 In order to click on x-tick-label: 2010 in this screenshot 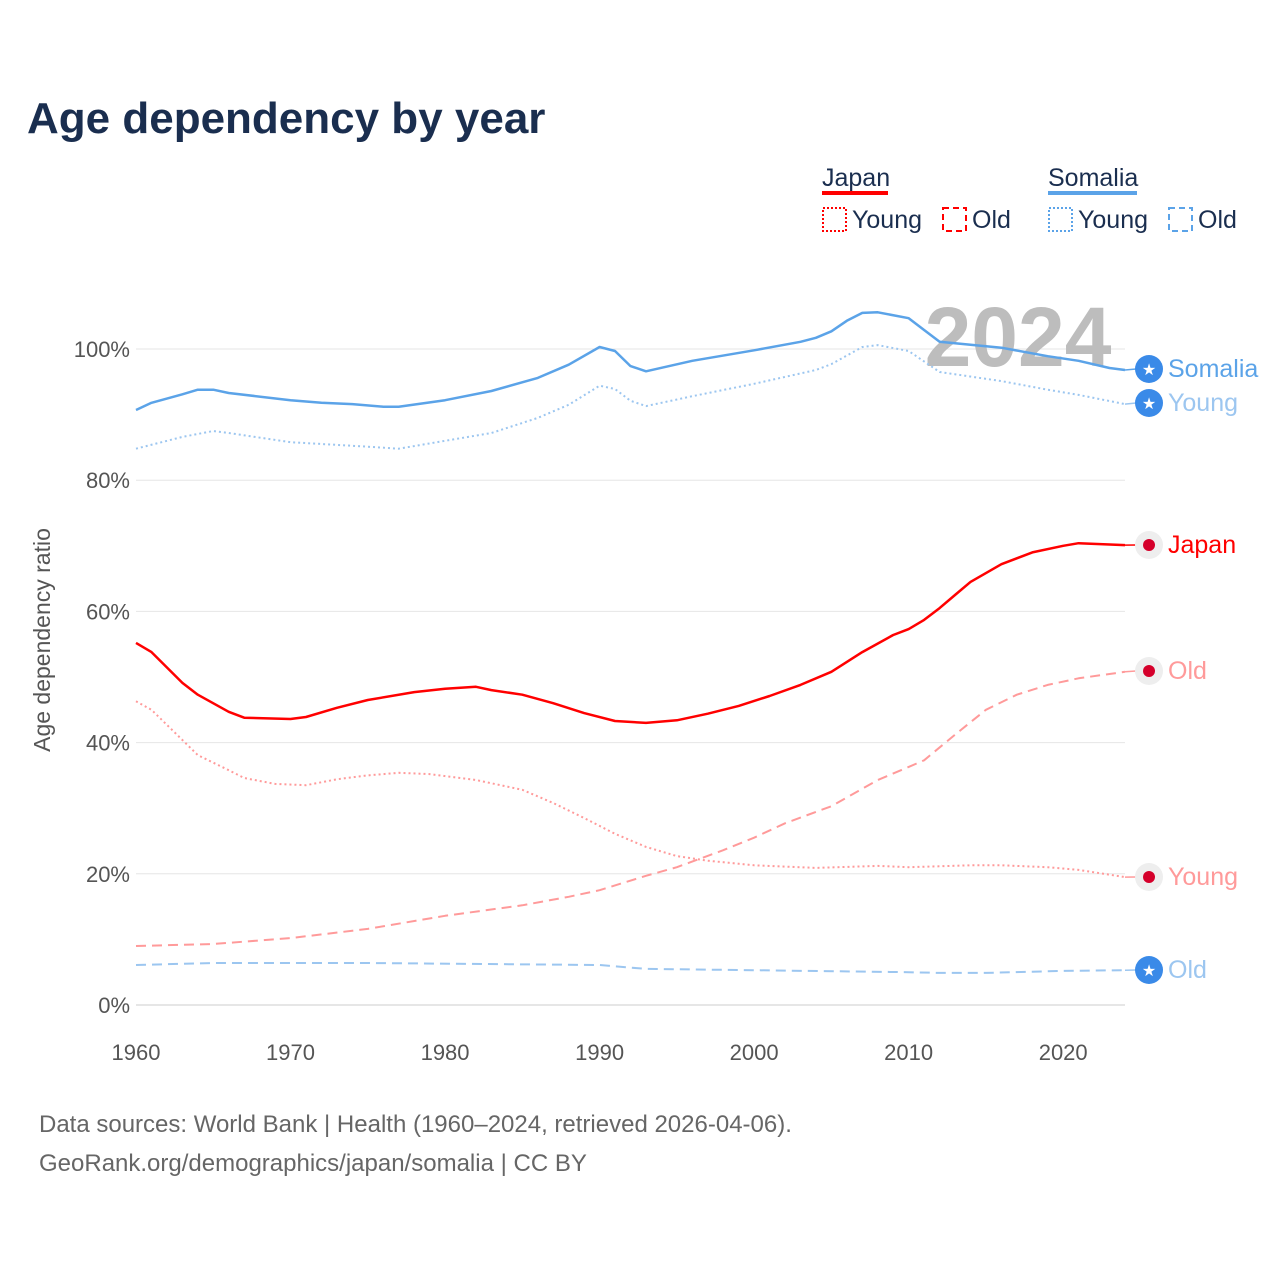, I will do `click(908, 1052)`.